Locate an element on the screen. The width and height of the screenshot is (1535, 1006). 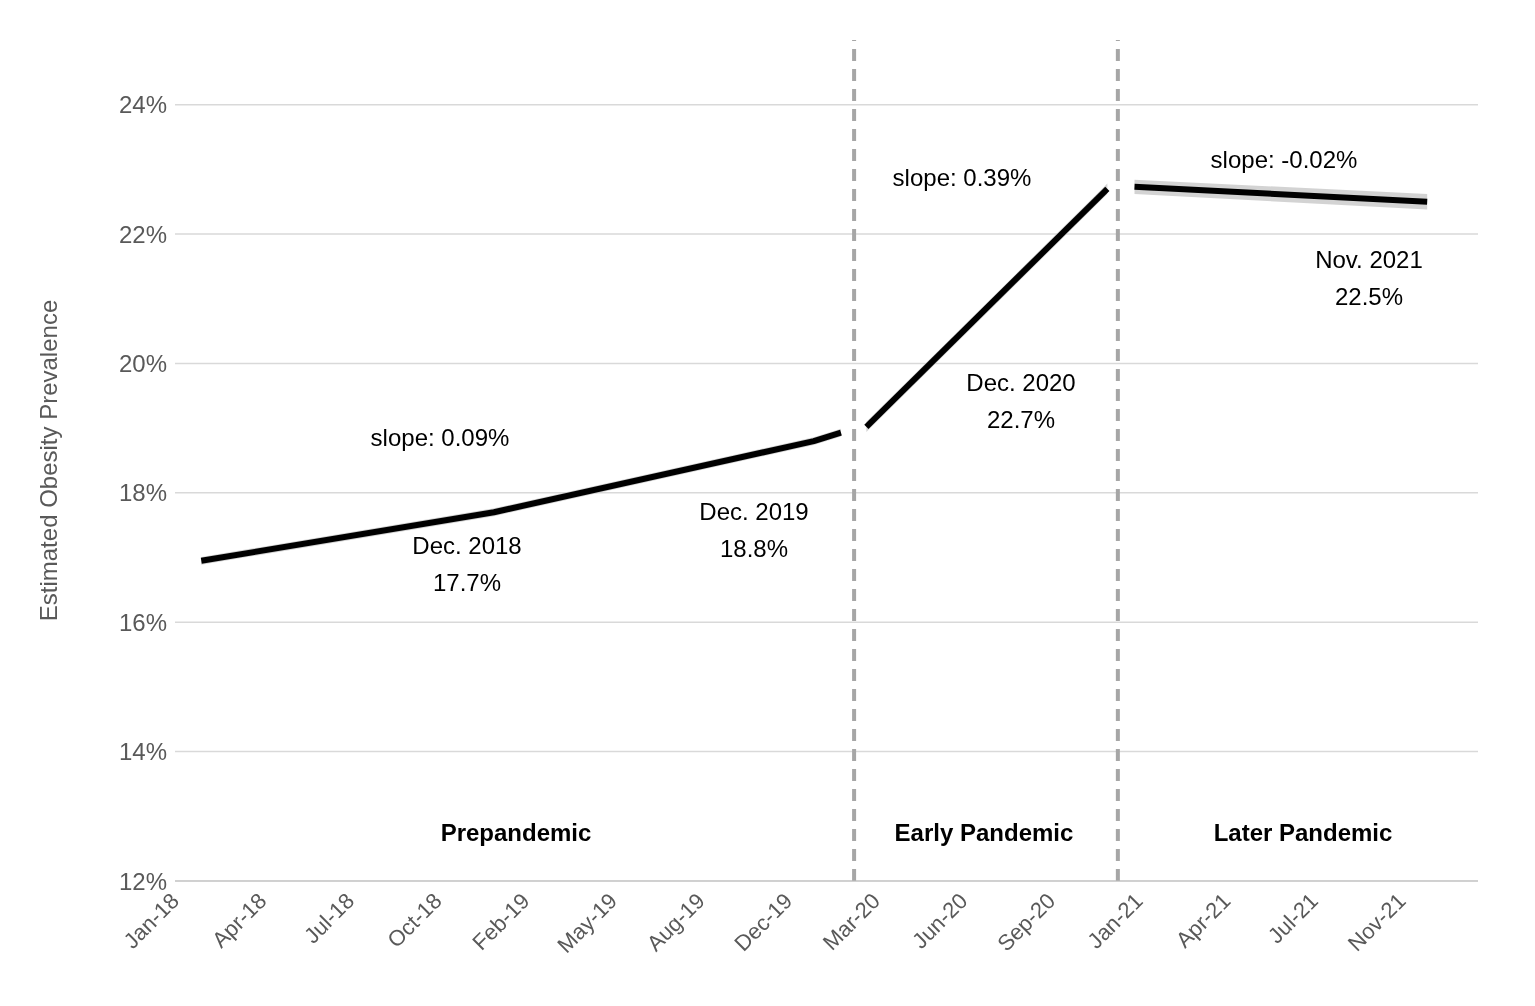
y-tick-label: 12% is located at coordinates (142, 881).